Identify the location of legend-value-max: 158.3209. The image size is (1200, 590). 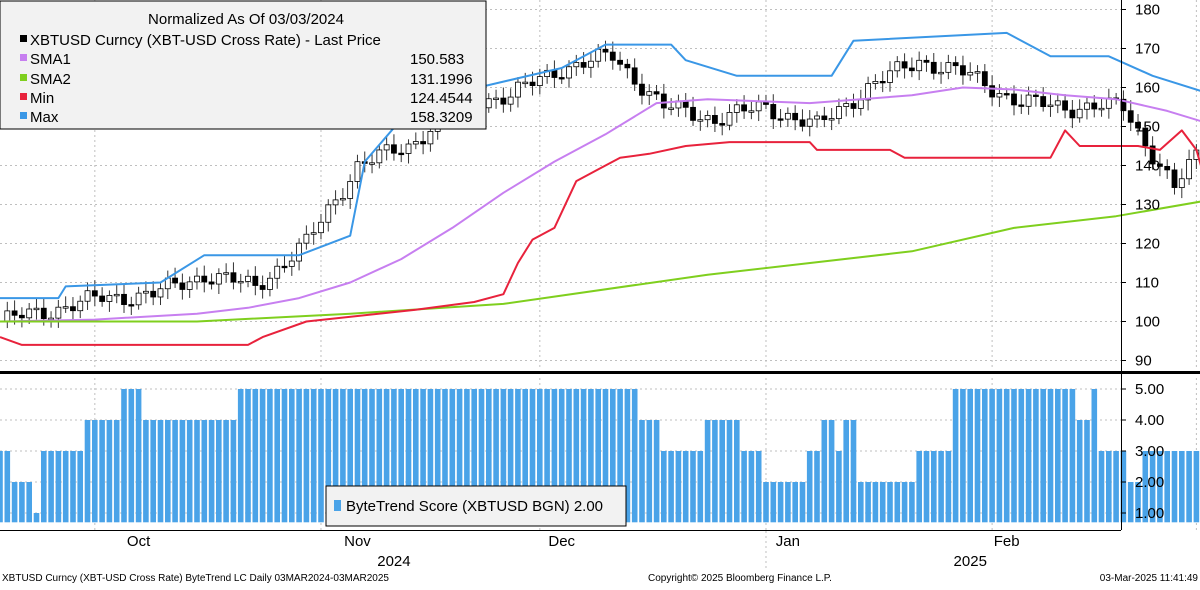
(441, 117).